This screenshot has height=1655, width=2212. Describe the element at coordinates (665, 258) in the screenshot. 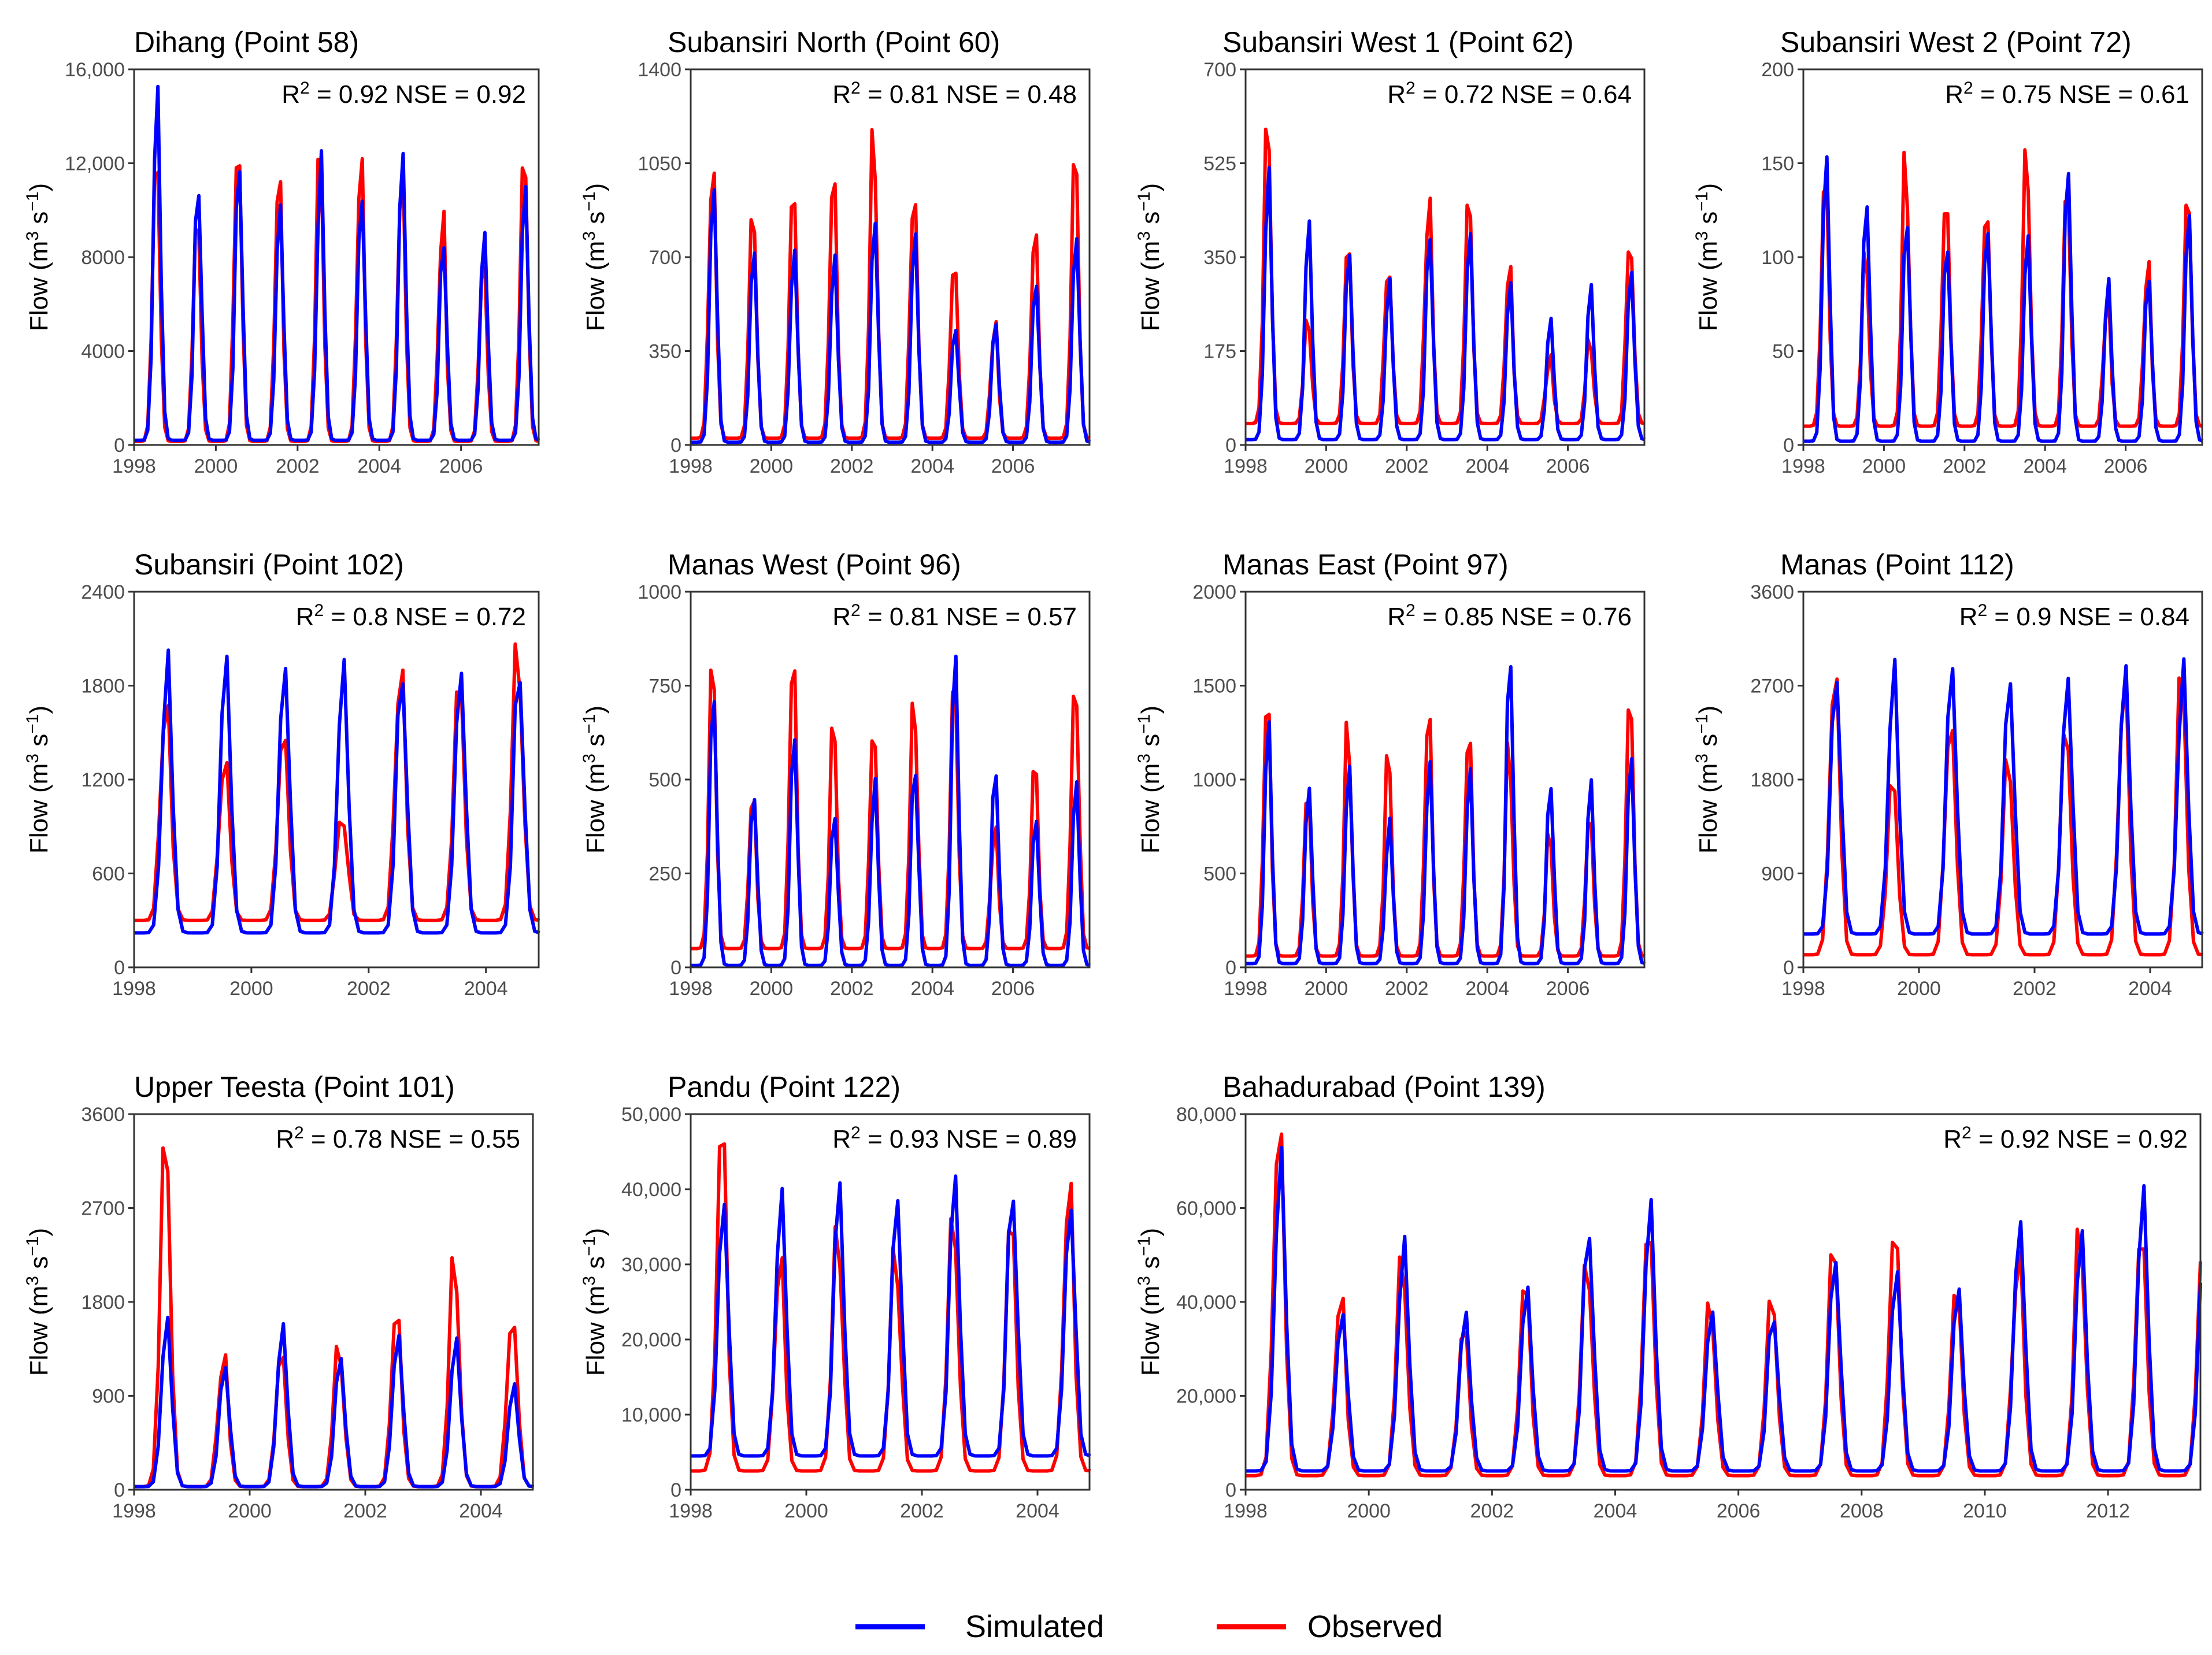

I see `y-tick-label: 700` at that location.